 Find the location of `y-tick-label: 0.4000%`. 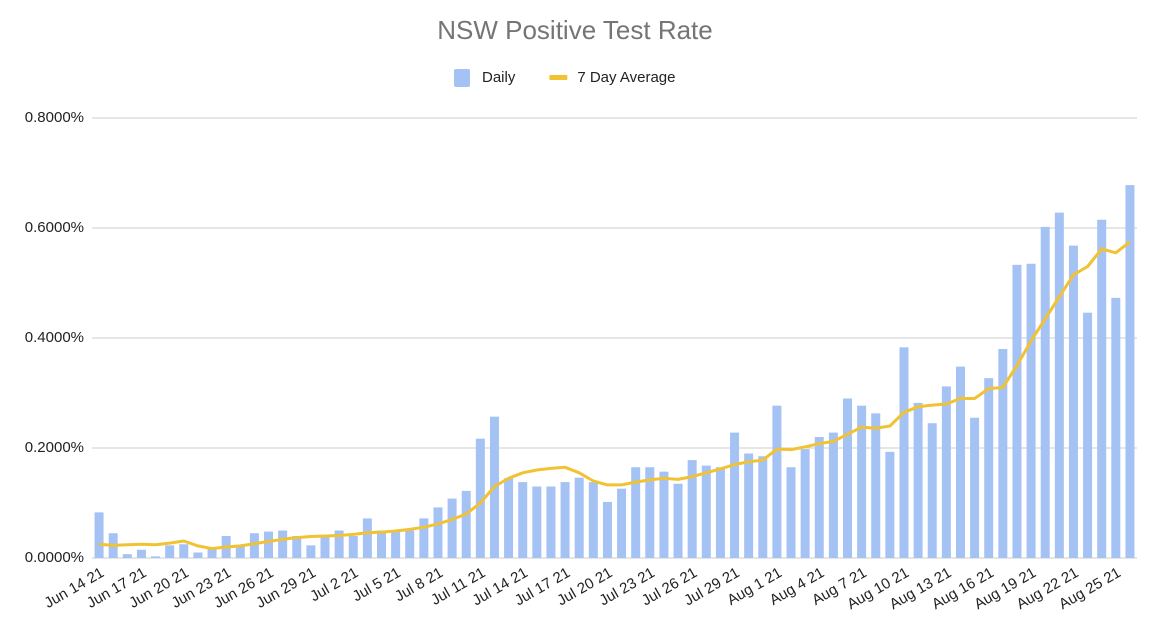

y-tick-label: 0.4000% is located at coordinates (54, 337).